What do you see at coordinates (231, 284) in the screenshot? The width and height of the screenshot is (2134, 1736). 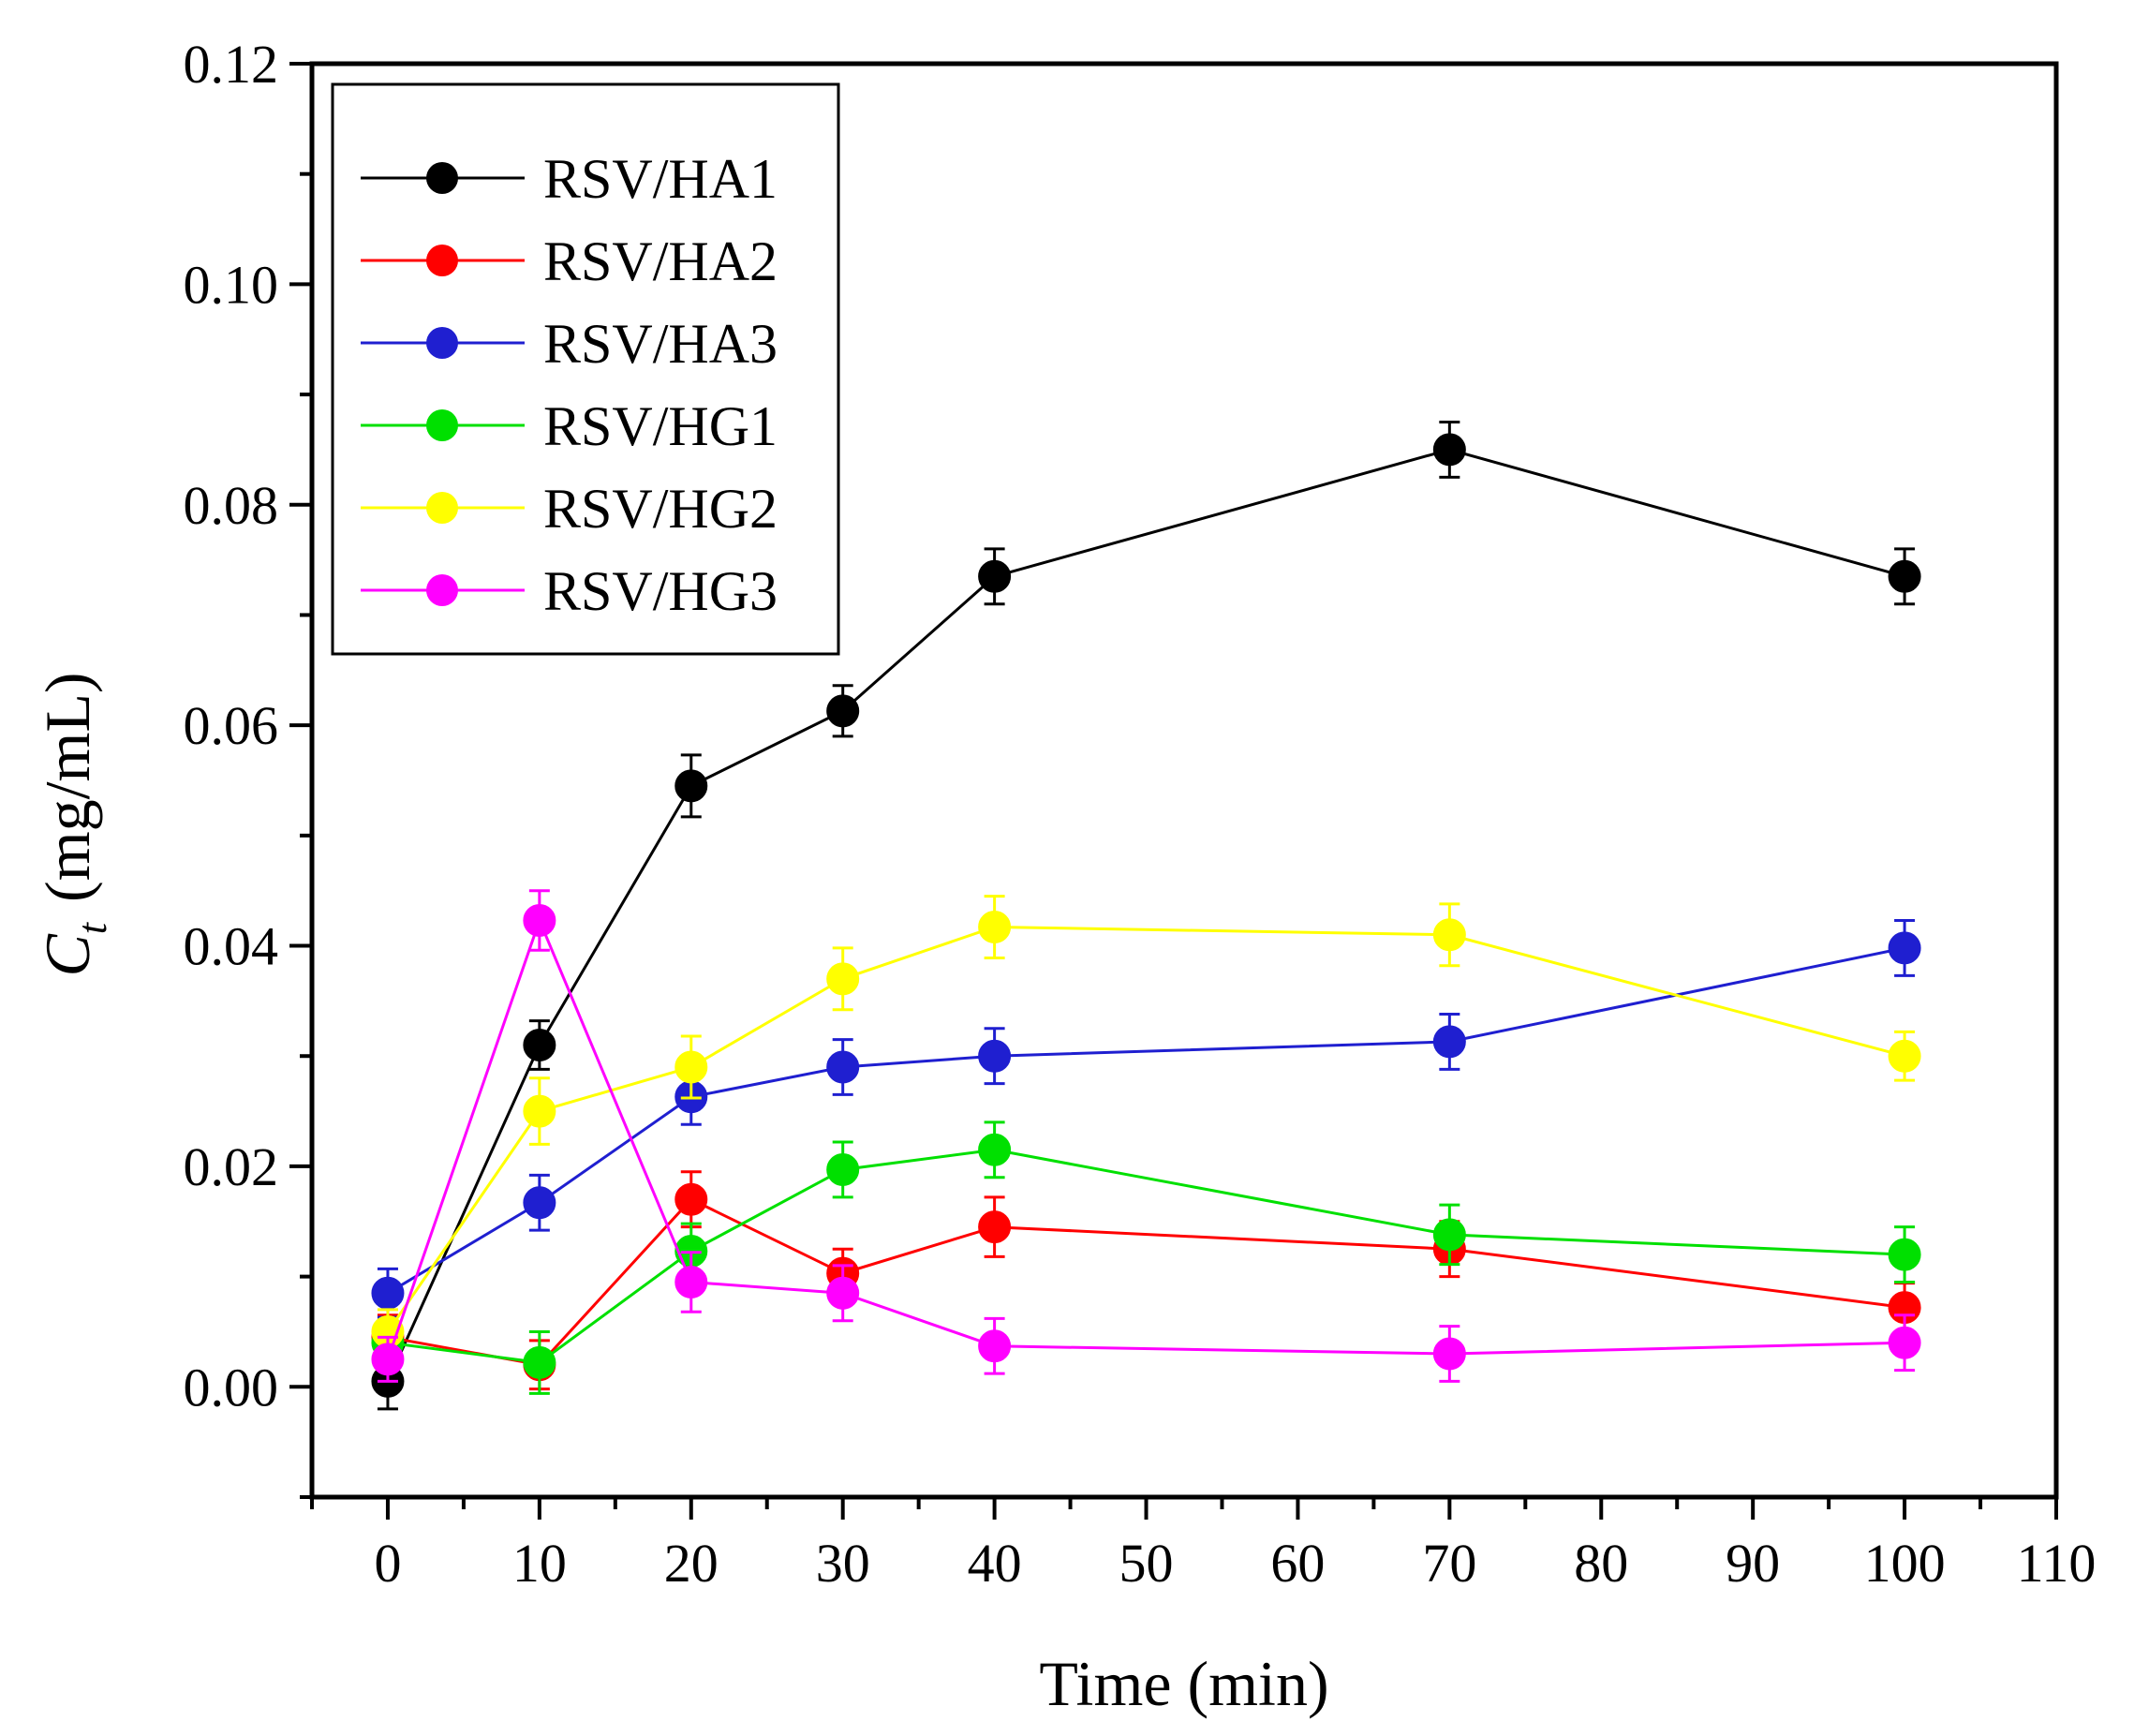 I see `y-tick-label: 0.10` at bounding box center [231, 284].